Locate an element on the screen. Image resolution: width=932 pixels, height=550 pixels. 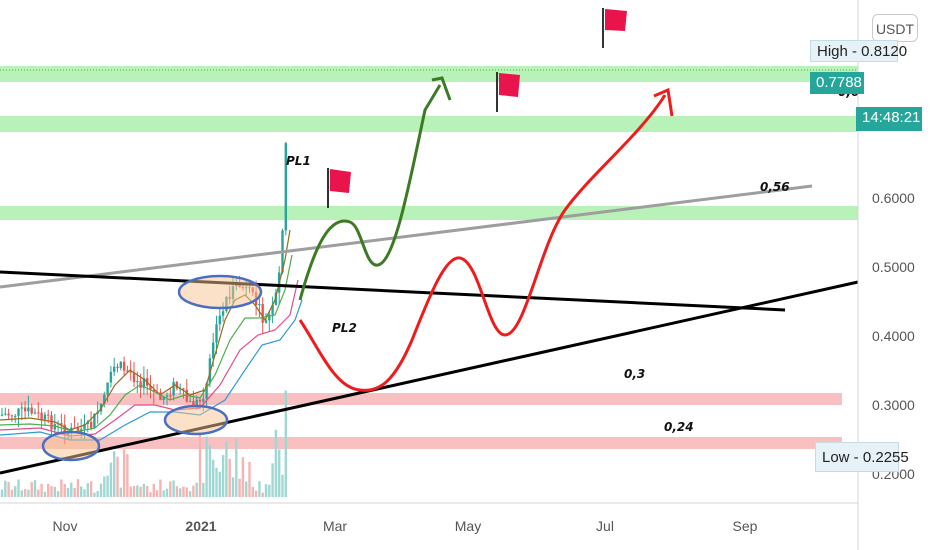
y-tick-label: 0.3000 is located at coordinates (893, 405).